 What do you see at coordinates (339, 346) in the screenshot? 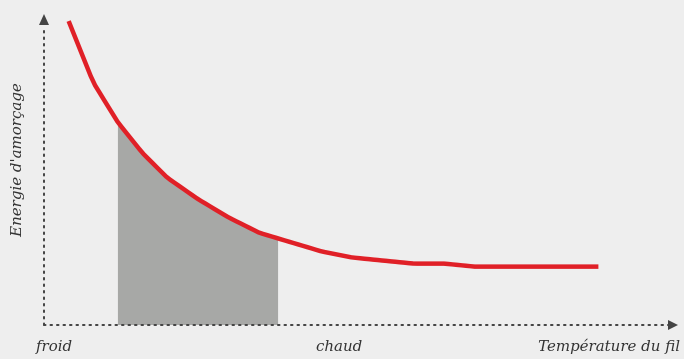
I see `x-tick-label-hot: chaud` at bounding box center [339, 346].